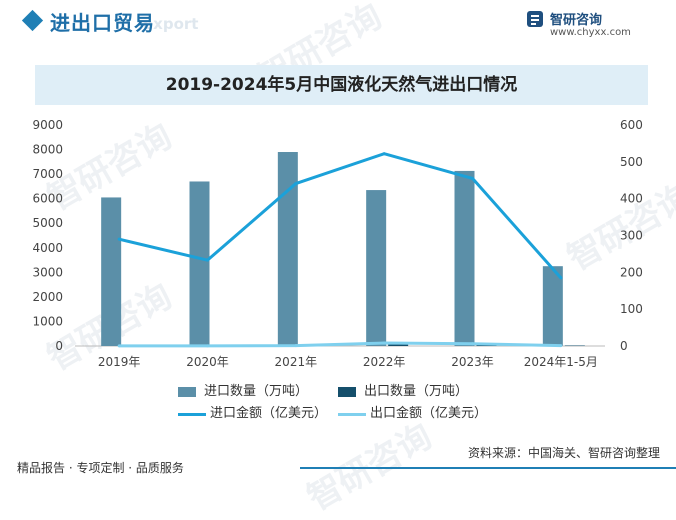  What do you see at coordinates (207, 362) in the screenshot?
I see `x-tick-label: 2020年` at bounding box center [207, 362].